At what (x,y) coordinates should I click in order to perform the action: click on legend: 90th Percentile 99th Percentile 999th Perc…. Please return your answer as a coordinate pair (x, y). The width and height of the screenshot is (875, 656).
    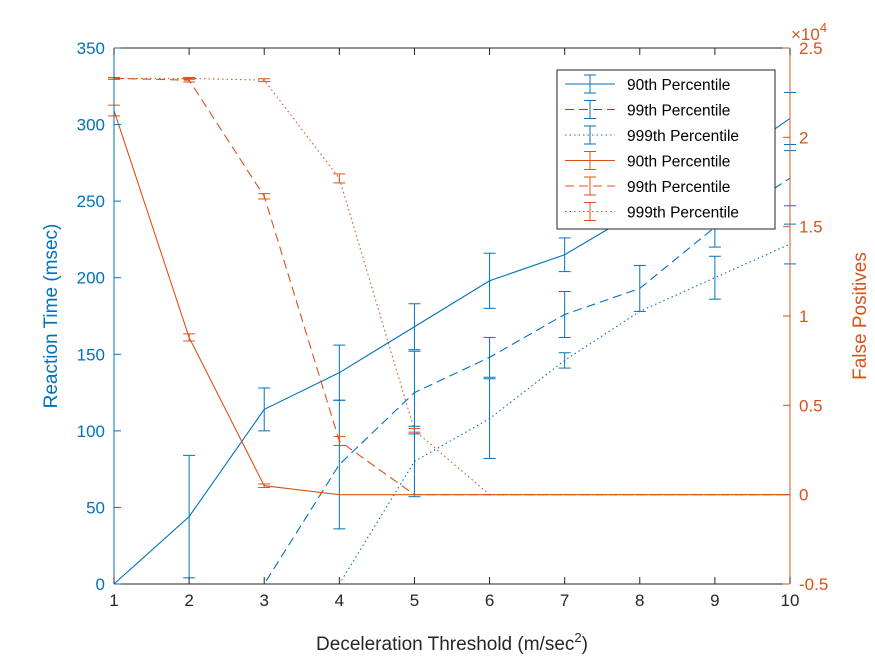
    Looking at the image, I should click on (666, 149).